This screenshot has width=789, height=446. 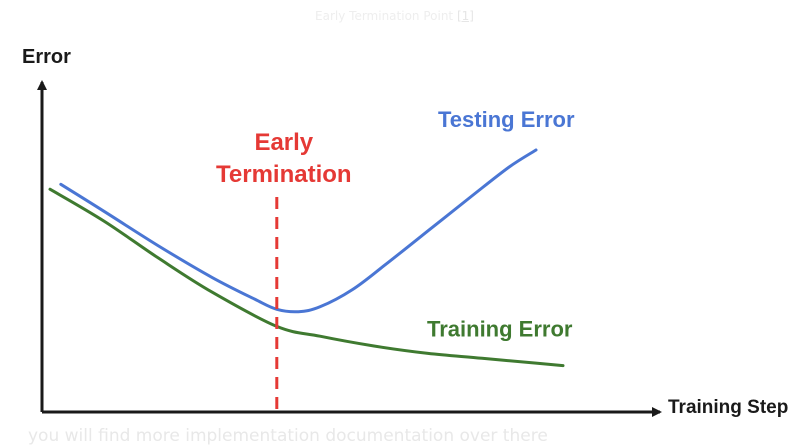 What do you see at coordinates (500, 328) in the screenshot?
I see `training-error-legend-label: Training Error` at bounding box center [500, 328].